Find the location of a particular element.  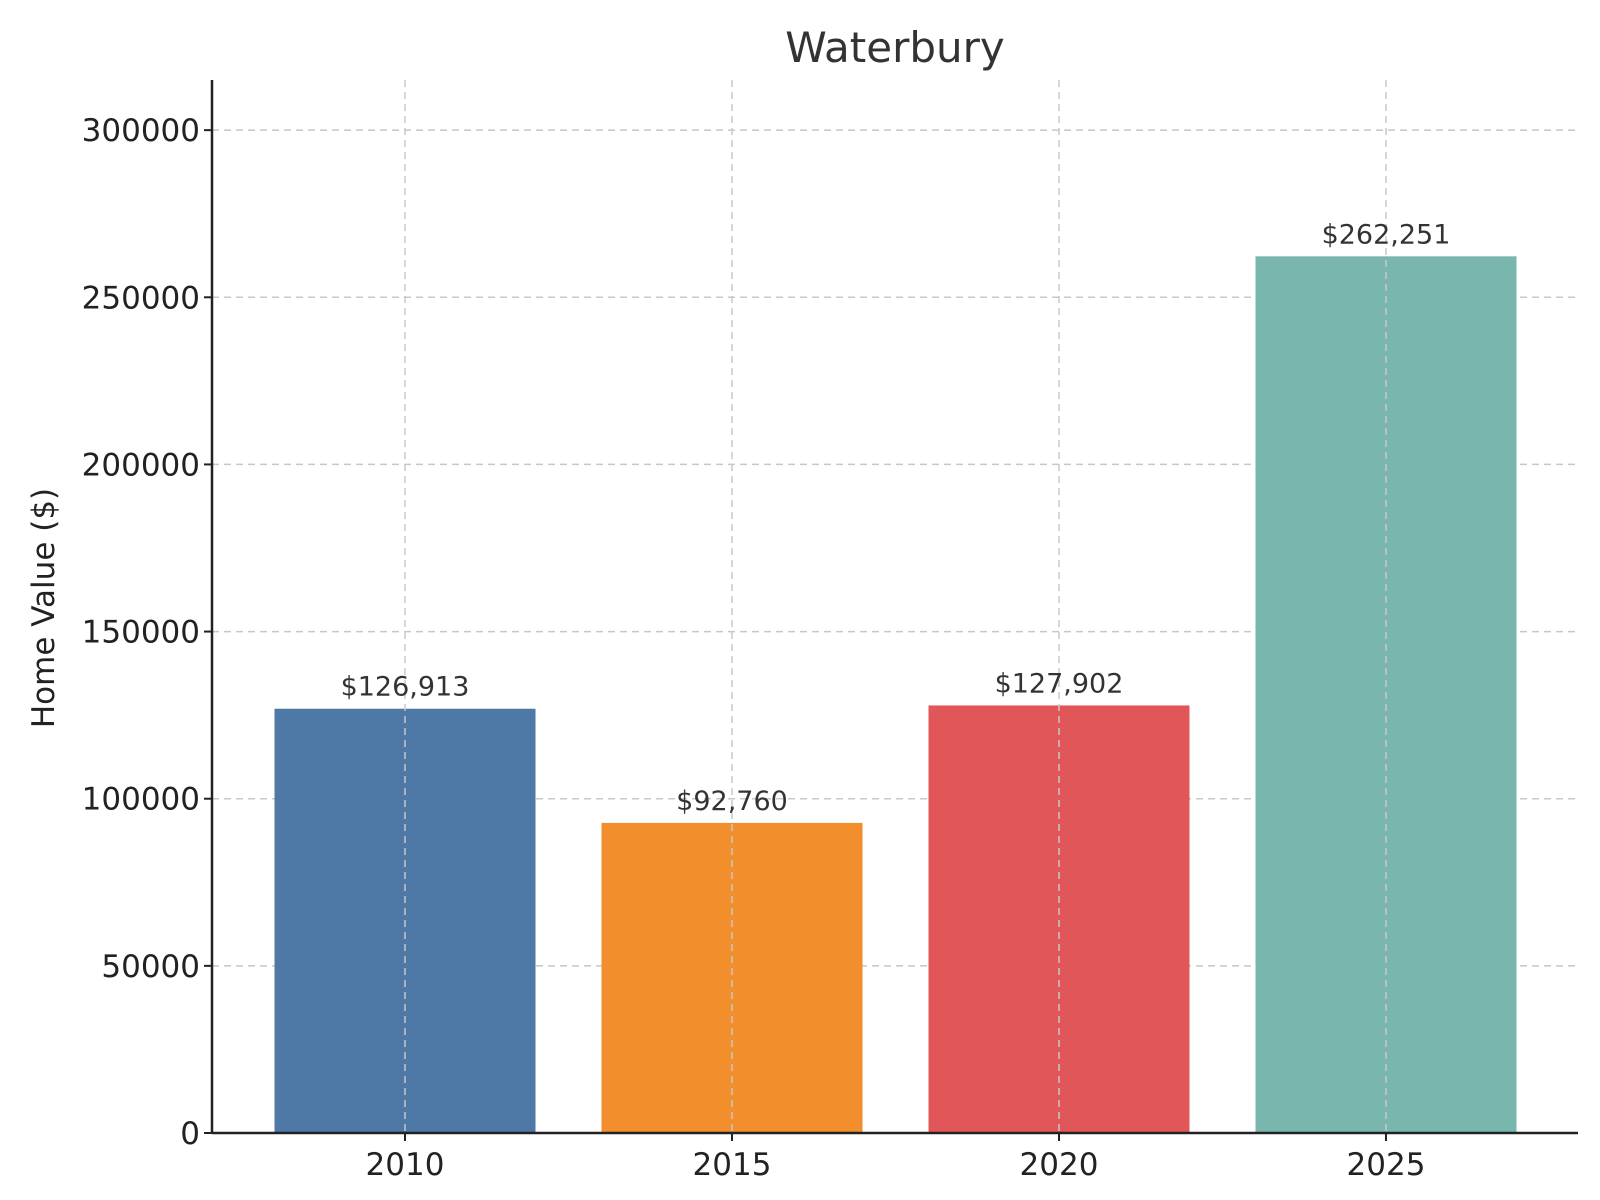

y-tick-label-4: 200000 is located at coordinates (141, 465).